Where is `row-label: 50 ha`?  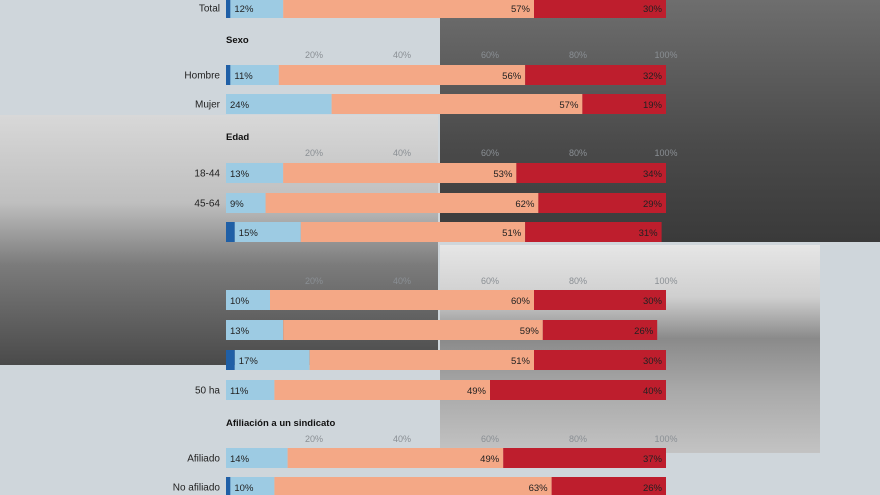 row-label: 50 ha is located at coordinates (207, 391).